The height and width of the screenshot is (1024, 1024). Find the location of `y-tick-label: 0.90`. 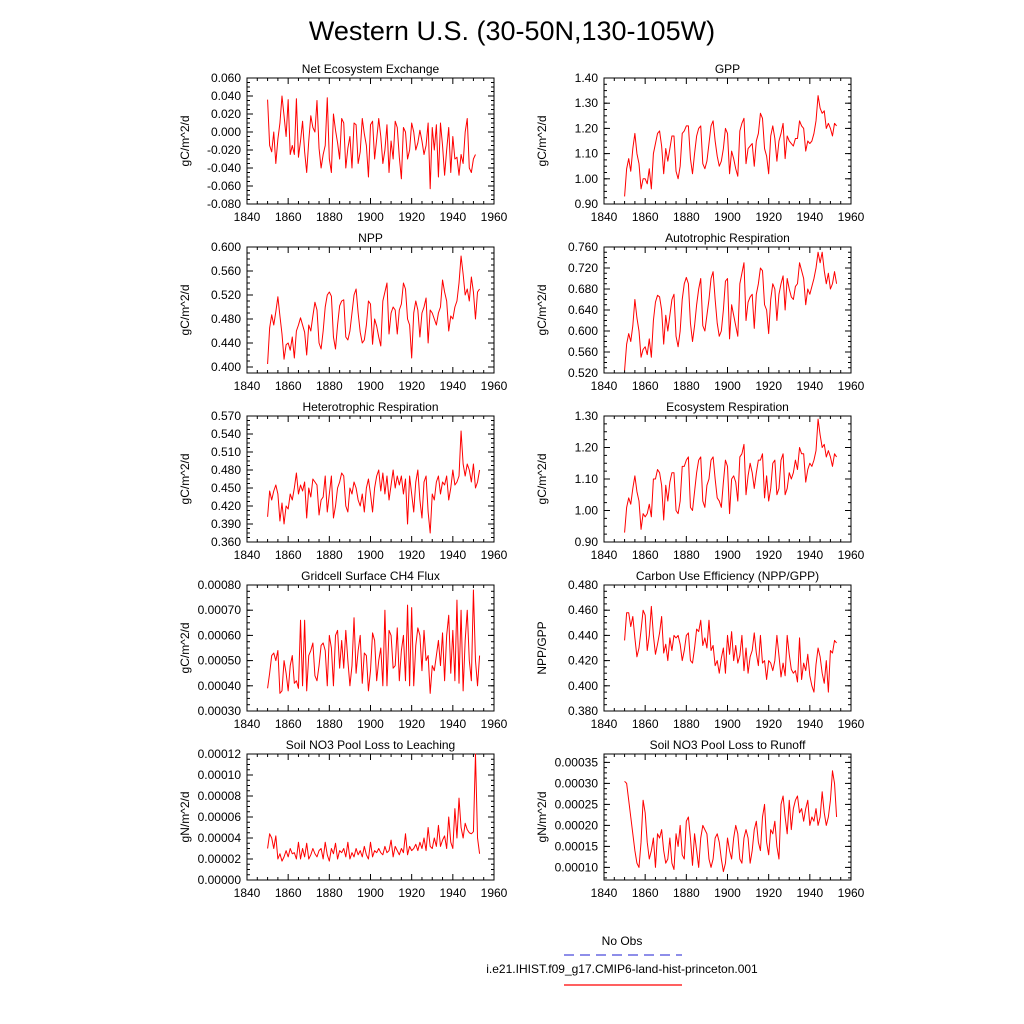

y-tick-label: 0.90 is located at coordinates (587, 204).